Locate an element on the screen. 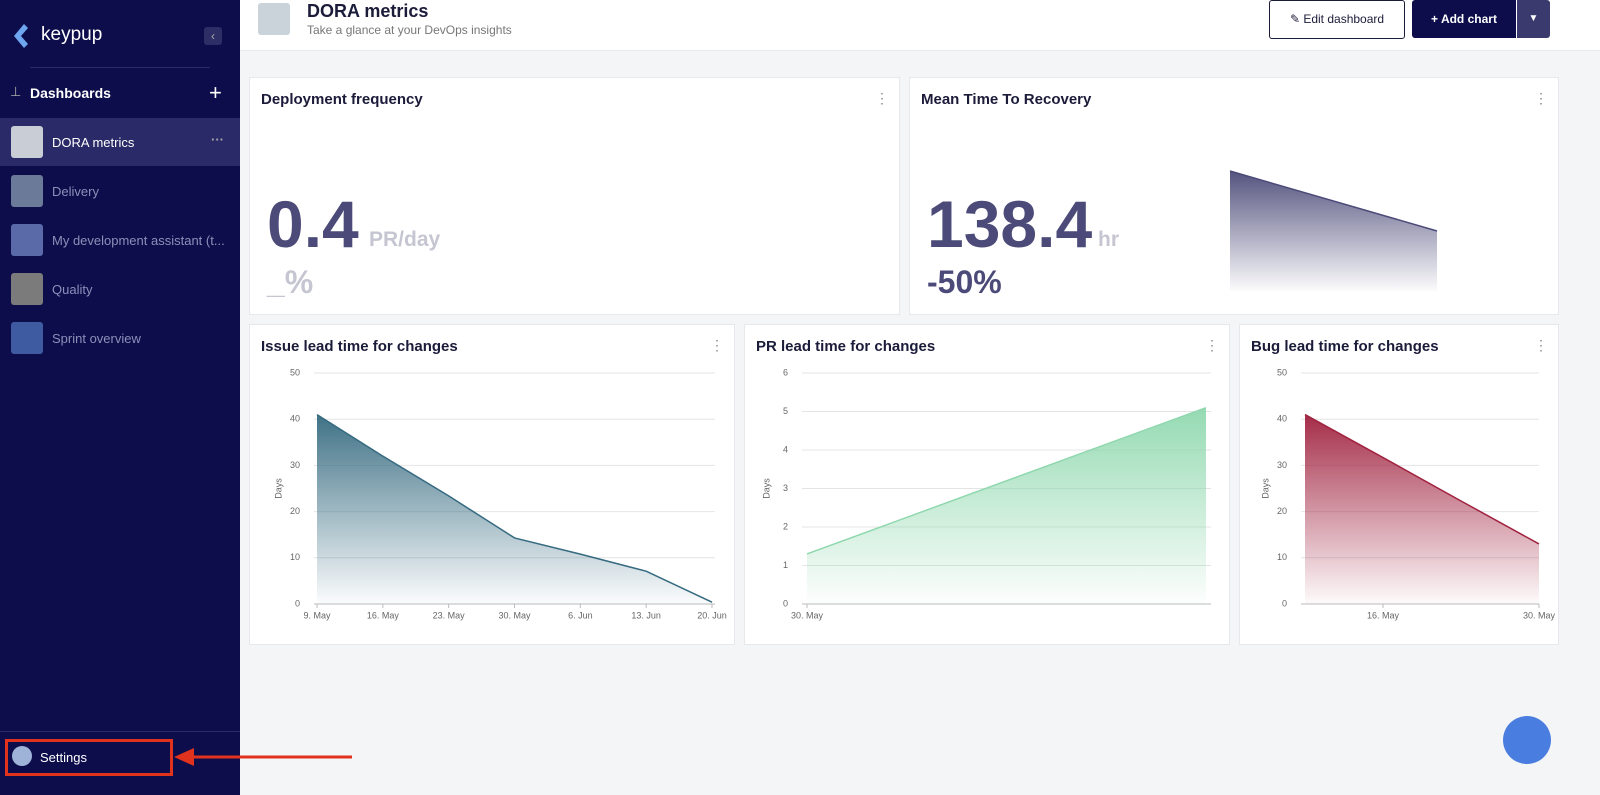  metric-change: _% is located at coordinates (290, 282).